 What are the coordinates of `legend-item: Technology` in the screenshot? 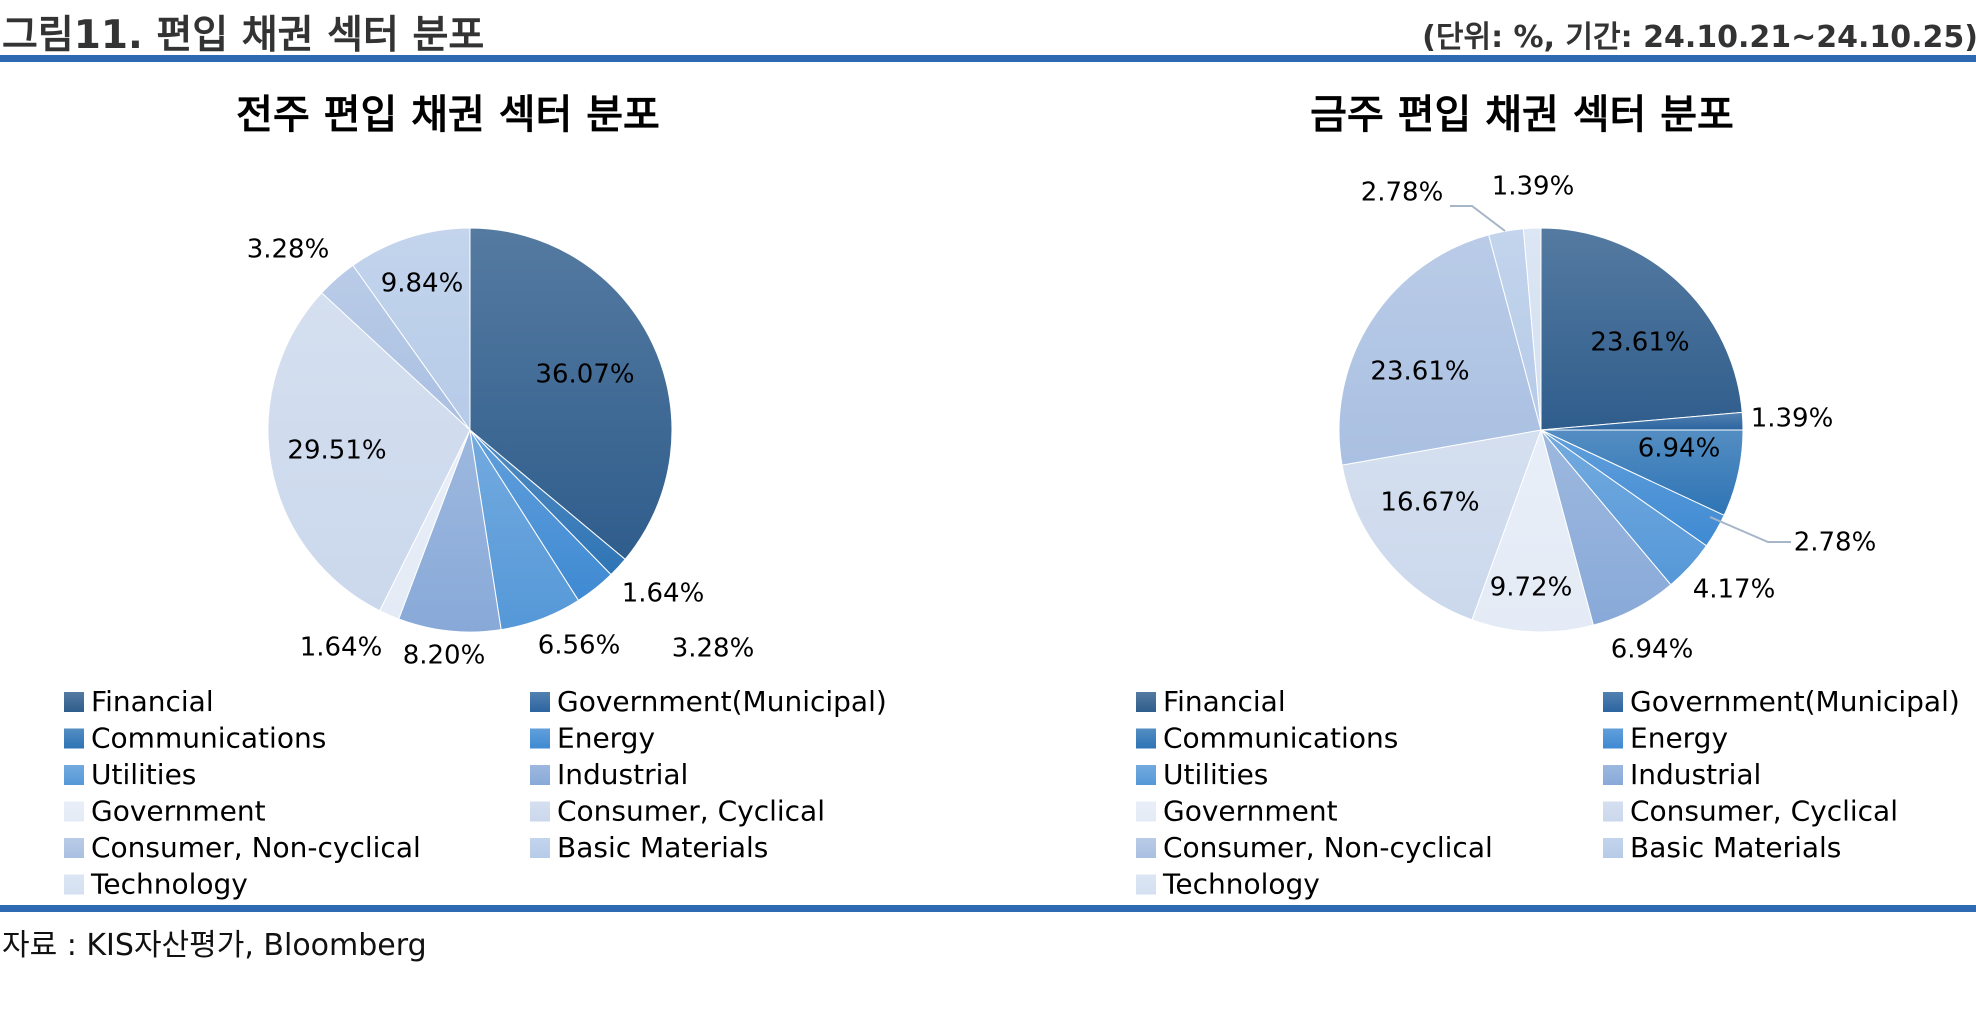 It's located at (1228, 884).